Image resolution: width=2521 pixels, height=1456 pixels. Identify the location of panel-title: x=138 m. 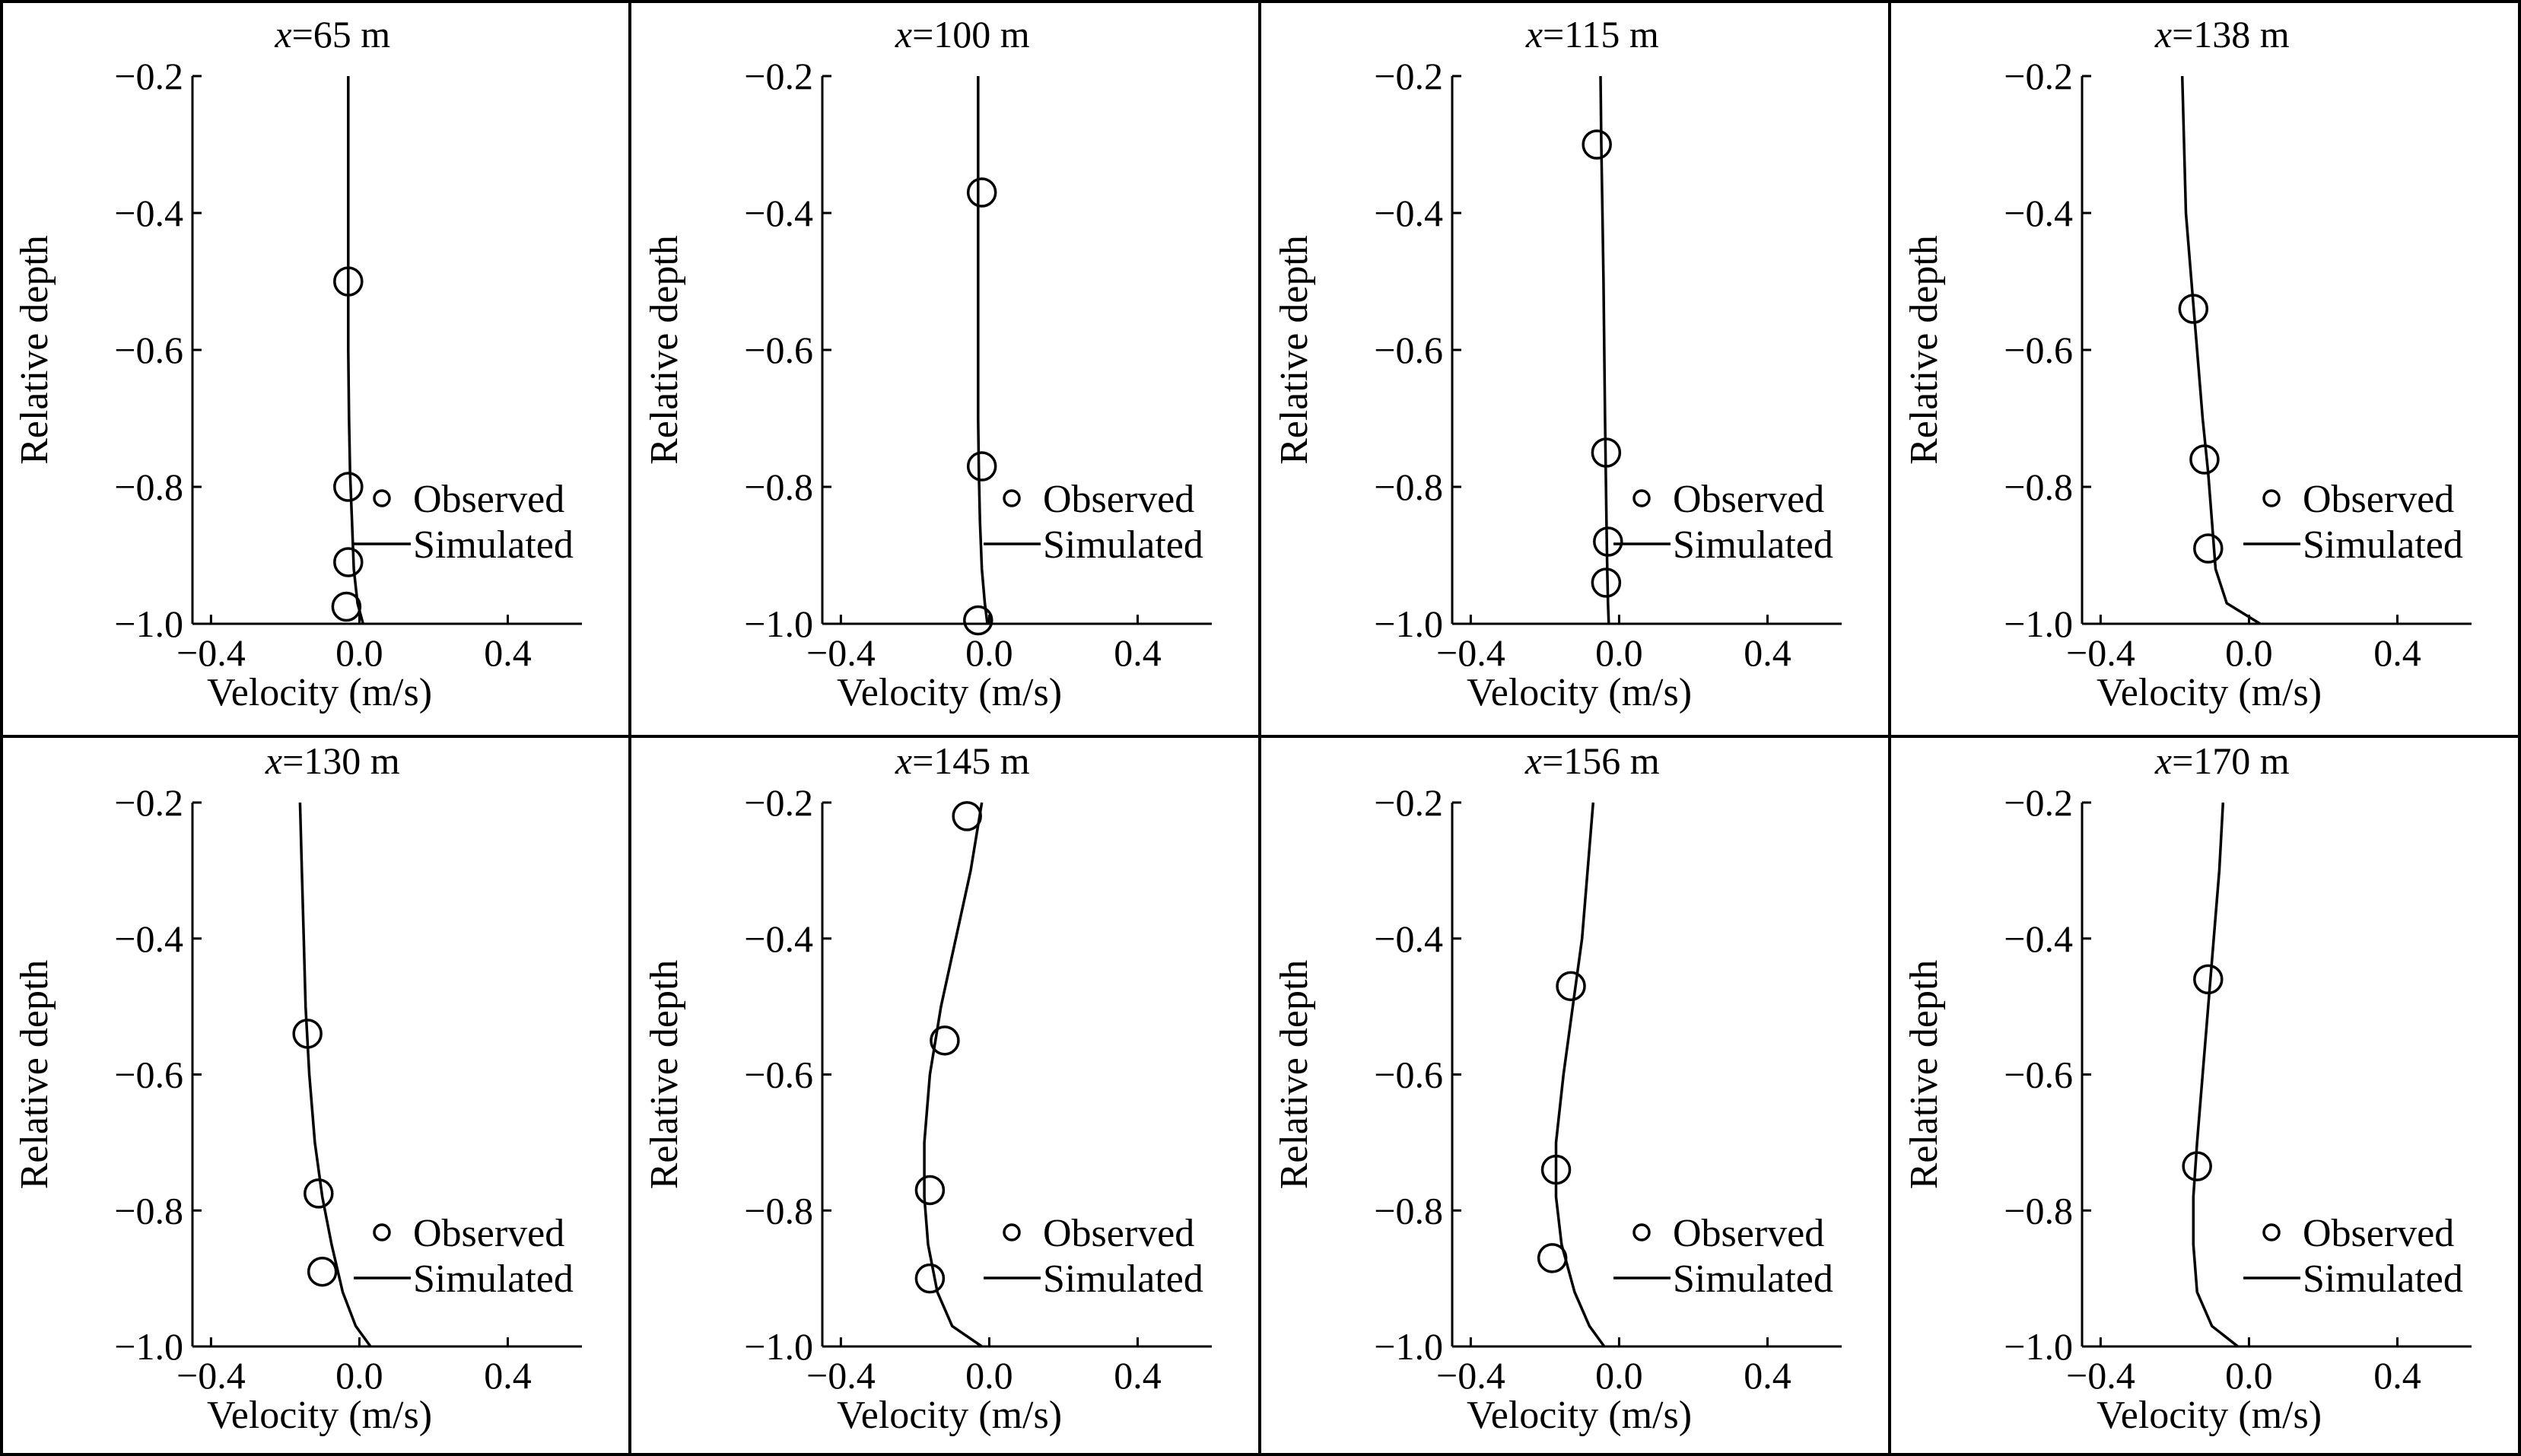
(2222, 34).